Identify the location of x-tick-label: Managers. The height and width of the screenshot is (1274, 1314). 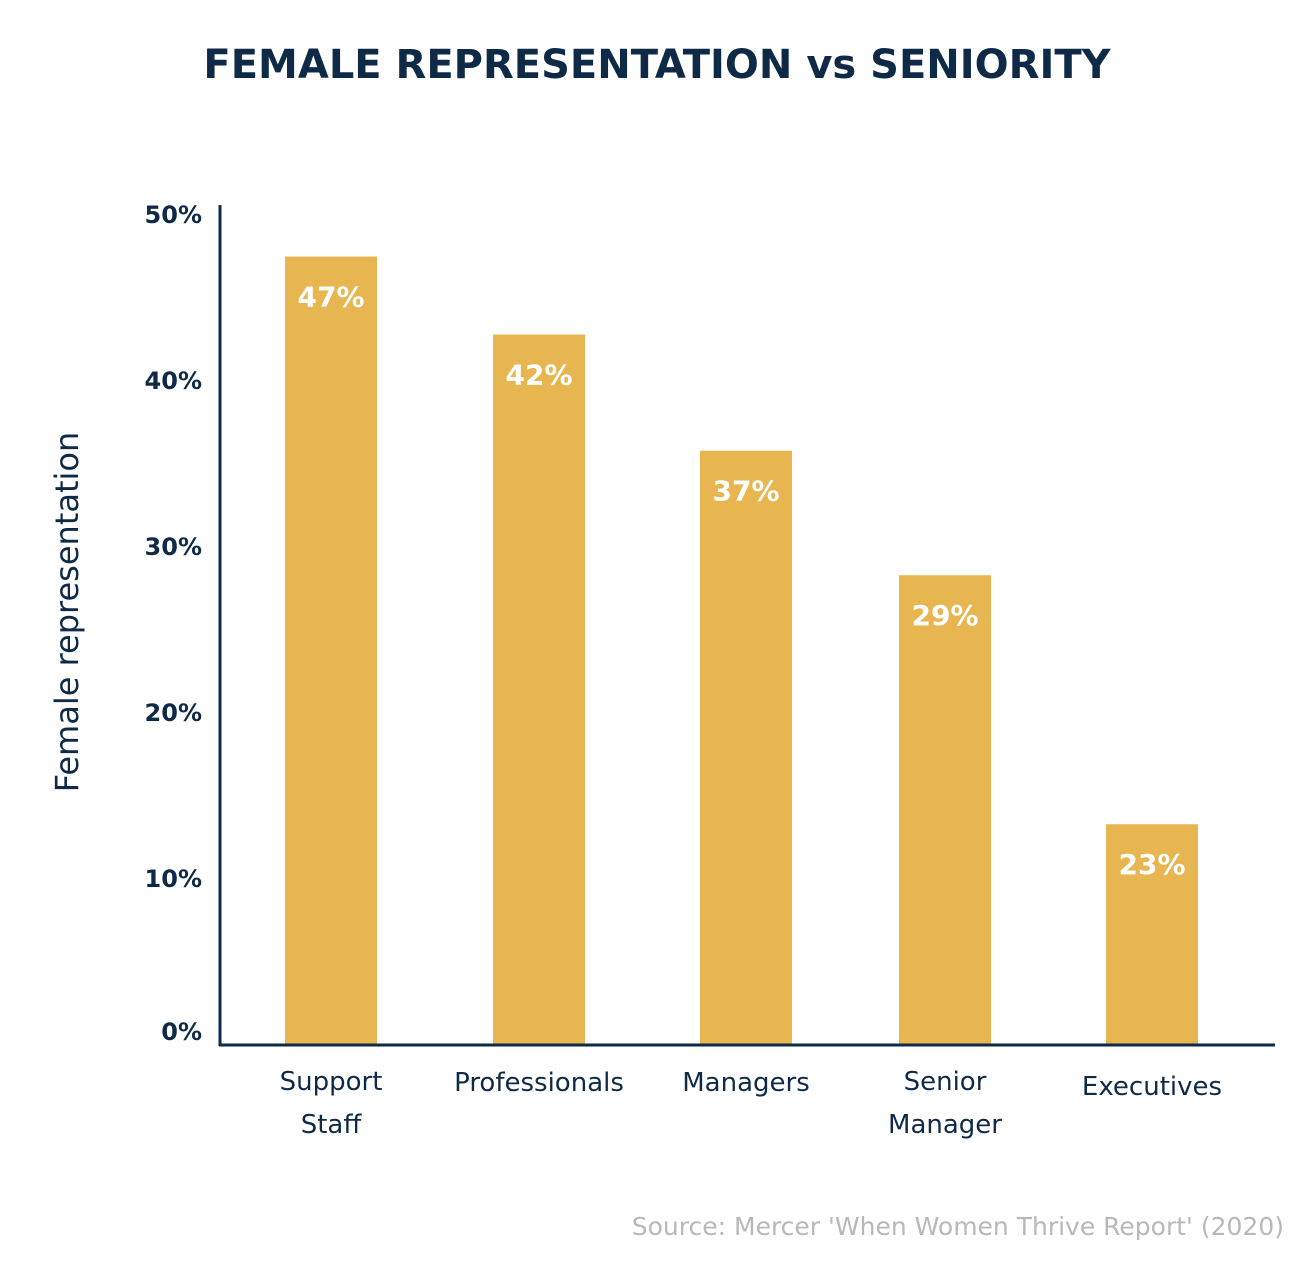
(746, 1083).